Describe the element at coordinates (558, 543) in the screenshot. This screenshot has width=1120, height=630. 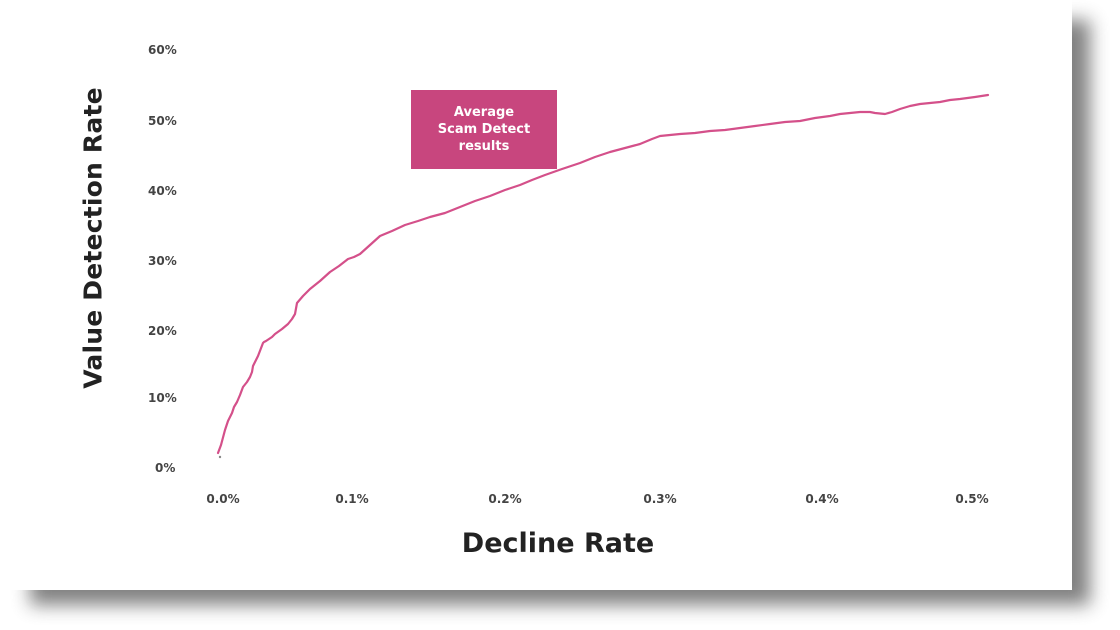
I see `x-axis-title: Decline Rate` at that location.